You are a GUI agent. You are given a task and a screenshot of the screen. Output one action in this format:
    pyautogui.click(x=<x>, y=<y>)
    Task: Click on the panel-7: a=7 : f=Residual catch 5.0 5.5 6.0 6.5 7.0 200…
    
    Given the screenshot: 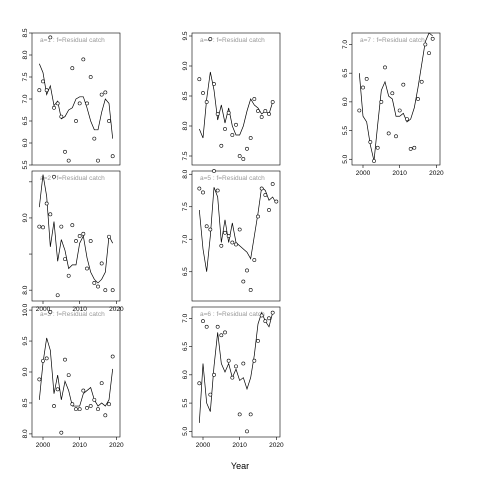 What is the action you would take?
    pyautogui.click(x=393, y=104)
    